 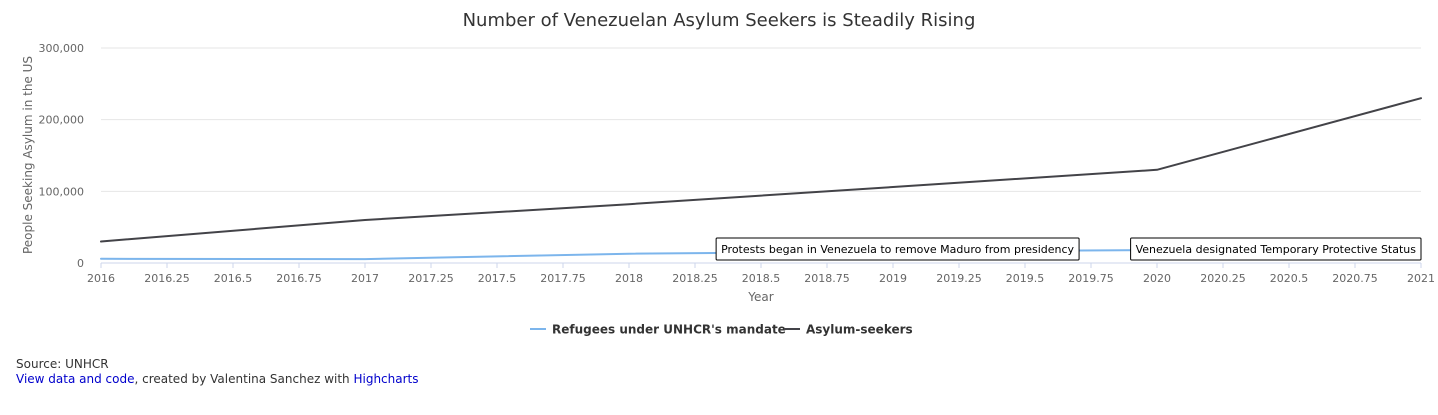 What do you see at coordinates (669, 330) in the screenshot?
I see `legend-label-refugees: Refugees under UNHCR's mandate` at bounding box center [669, 330].